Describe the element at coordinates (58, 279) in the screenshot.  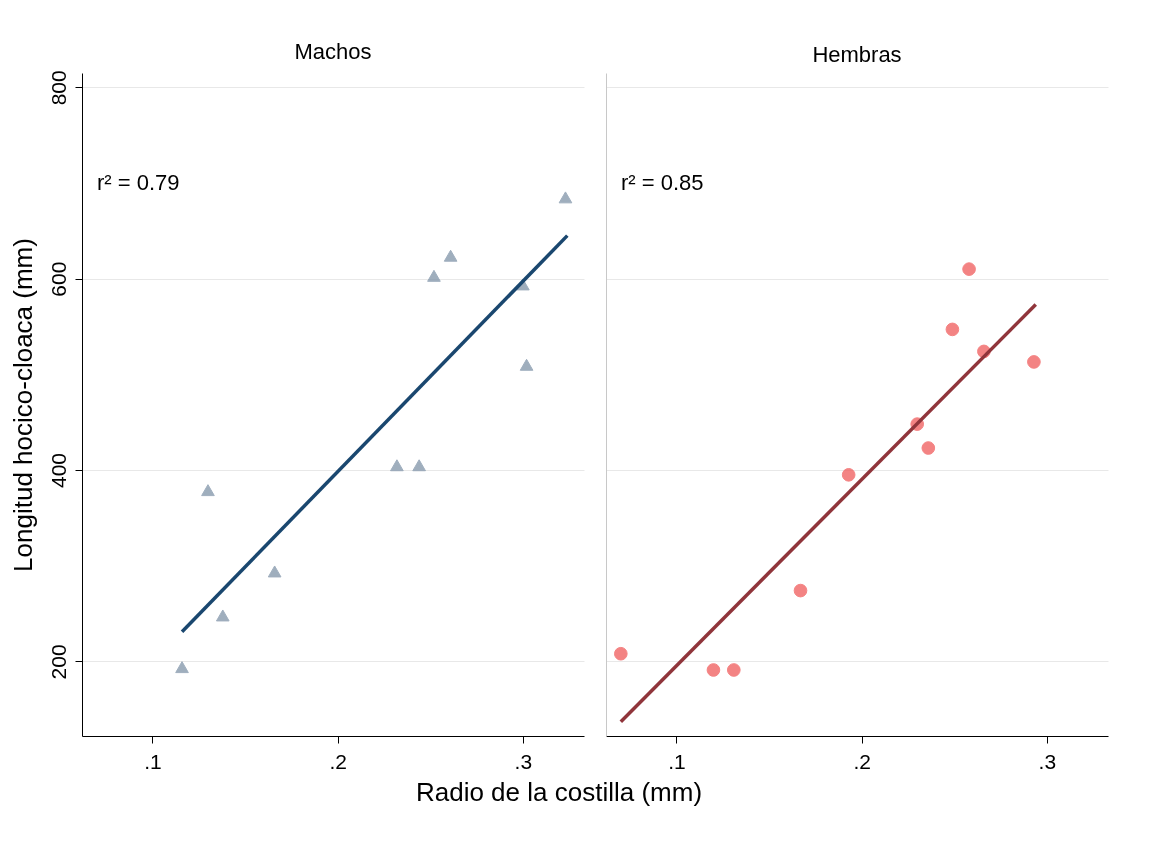
I see `y-tick-label: 600` at that location.